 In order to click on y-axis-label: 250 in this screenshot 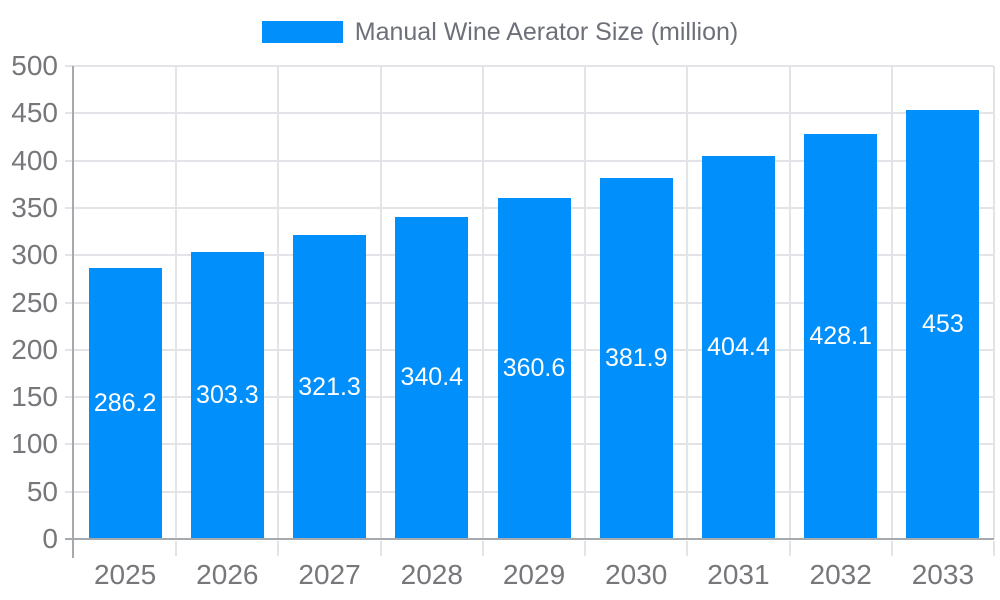, I will do `click(34, 302)`.